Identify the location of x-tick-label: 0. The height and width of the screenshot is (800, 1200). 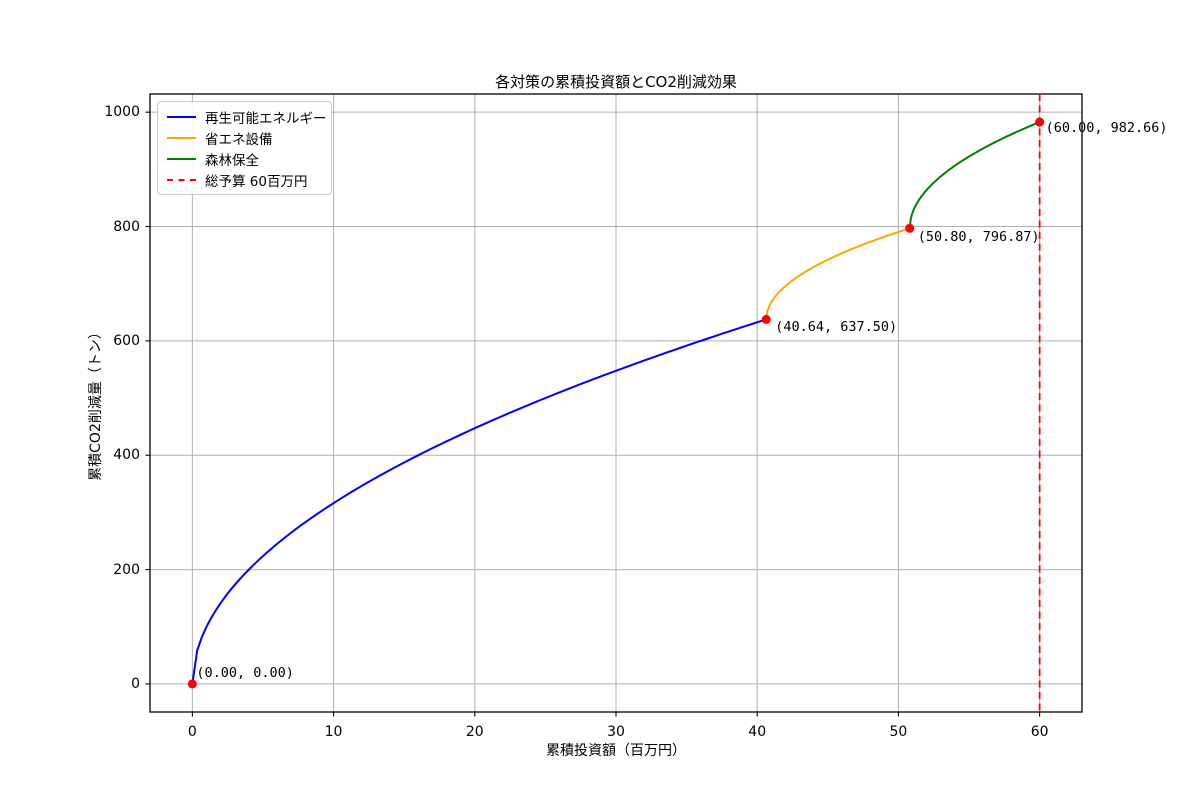
(192, 732).